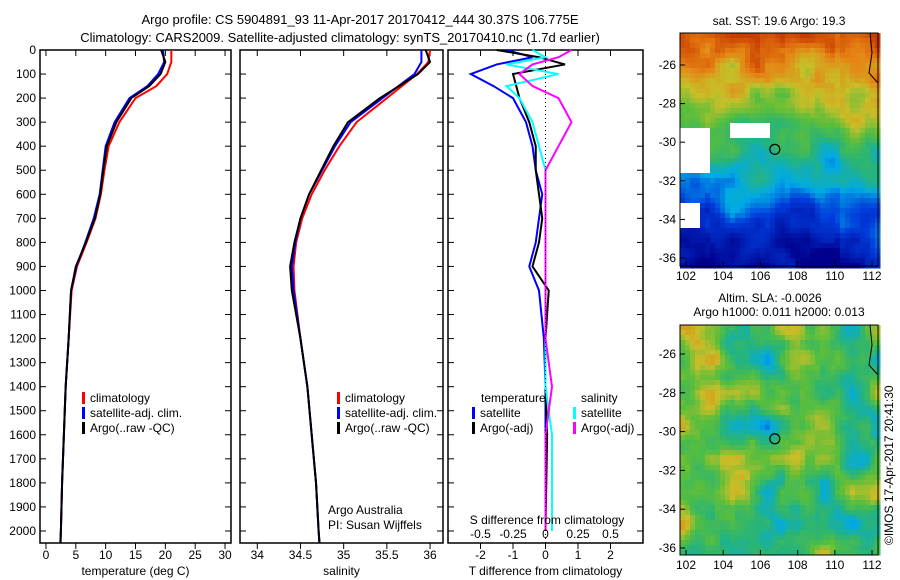  What do you see at coordinates (668, 509) in the screenshot?
I see `y-tick-label: -34` at bounding box center [668, 509].